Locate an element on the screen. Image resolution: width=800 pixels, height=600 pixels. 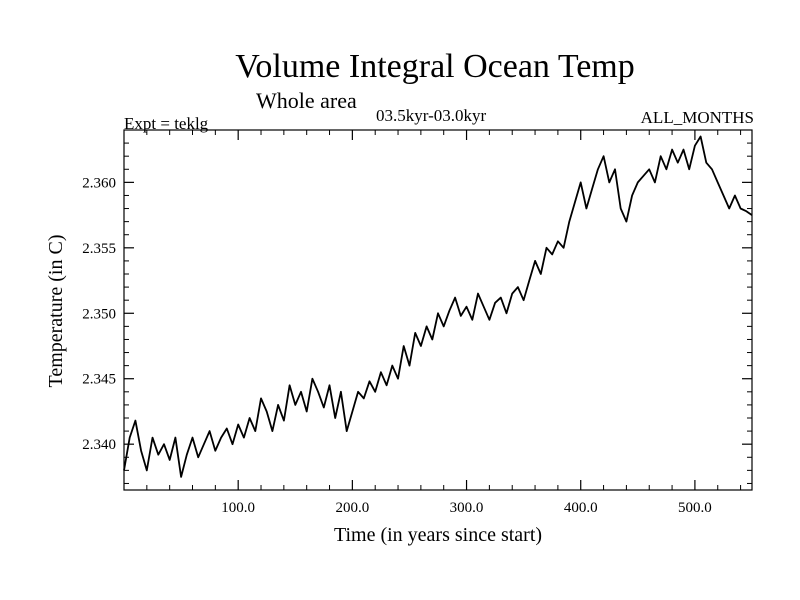
y-tick-label: 2.340 is located at coordinates (99, 445).